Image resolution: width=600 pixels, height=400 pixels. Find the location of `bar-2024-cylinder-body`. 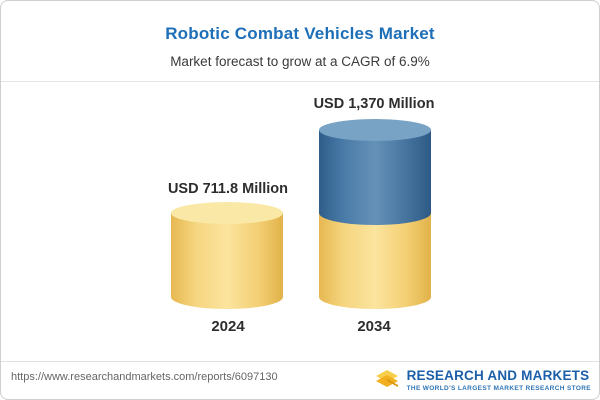

bar-2024-cylinder-body is located at coordinates (227, 261).